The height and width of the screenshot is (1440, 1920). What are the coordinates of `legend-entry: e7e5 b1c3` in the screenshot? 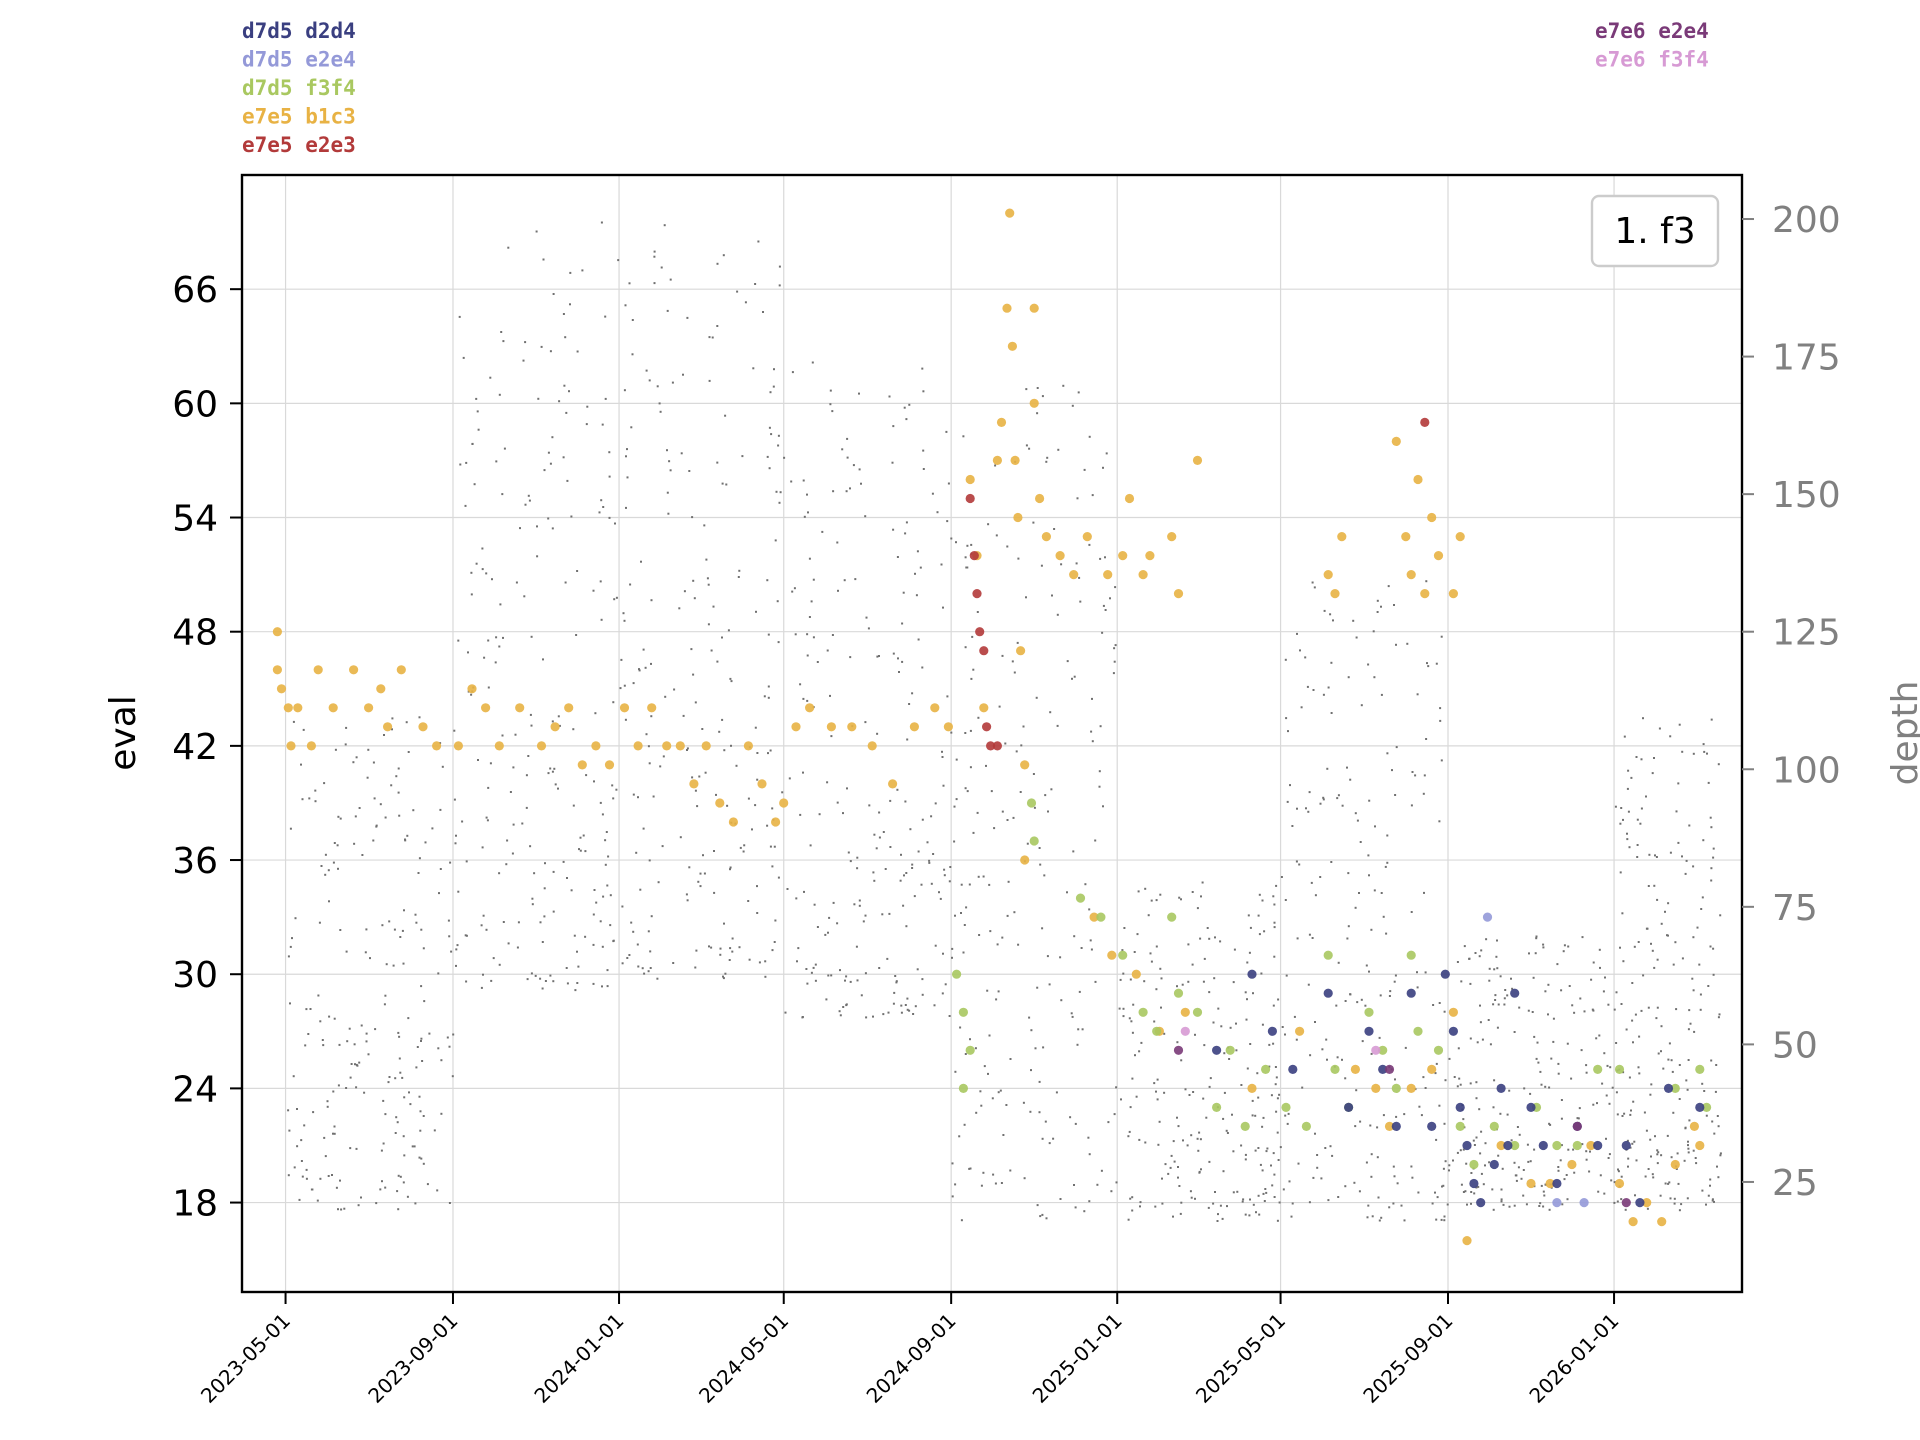 It's located at (299, 117).